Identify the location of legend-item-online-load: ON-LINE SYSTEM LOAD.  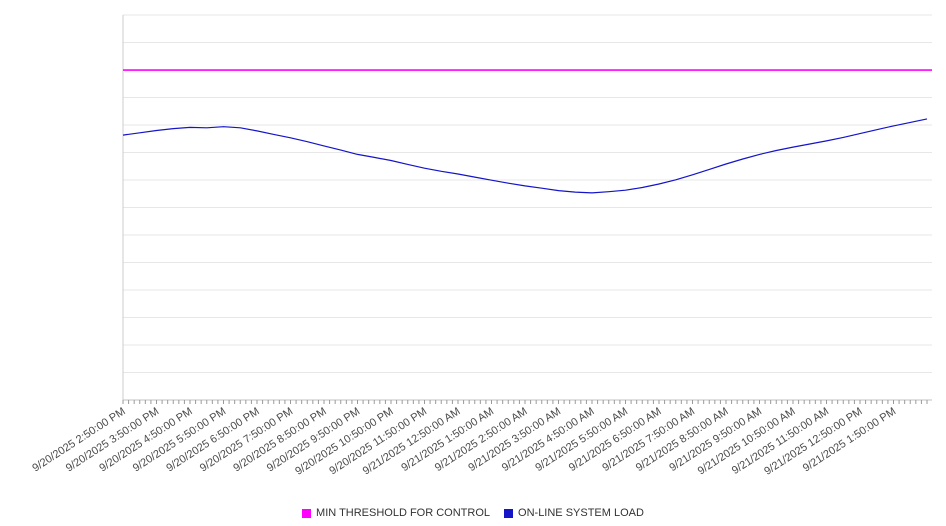
(574, 513).